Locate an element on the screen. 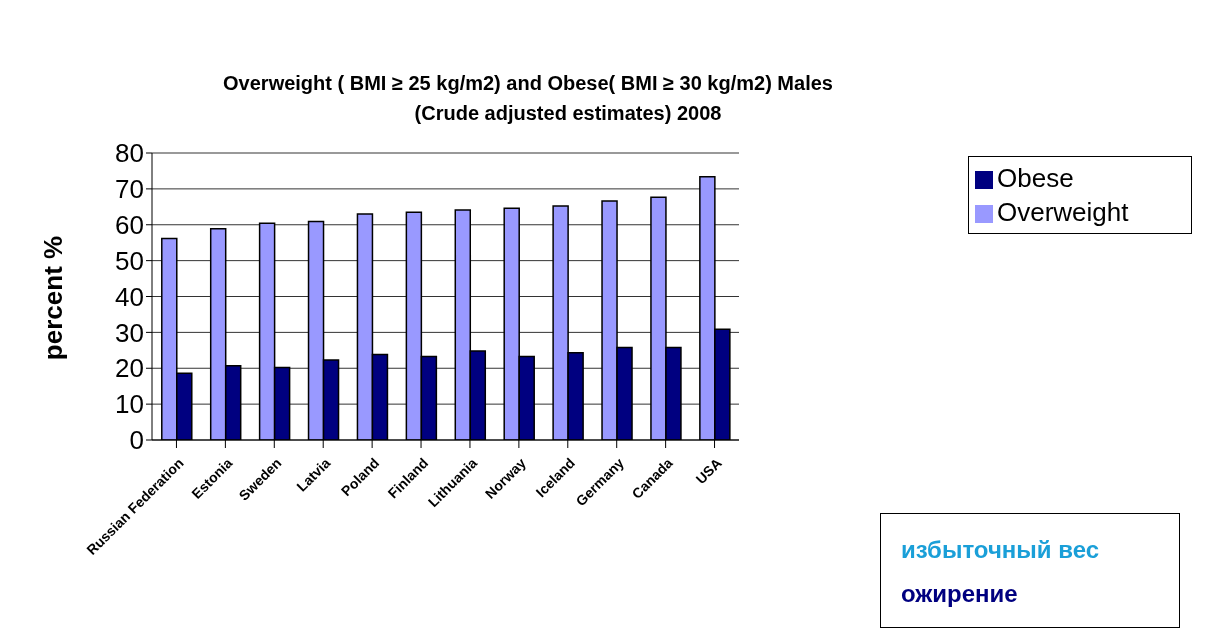 The width and height of the screenshot is (1206, 638). y-tick-label: 30 is located at coordinates (129, 332).